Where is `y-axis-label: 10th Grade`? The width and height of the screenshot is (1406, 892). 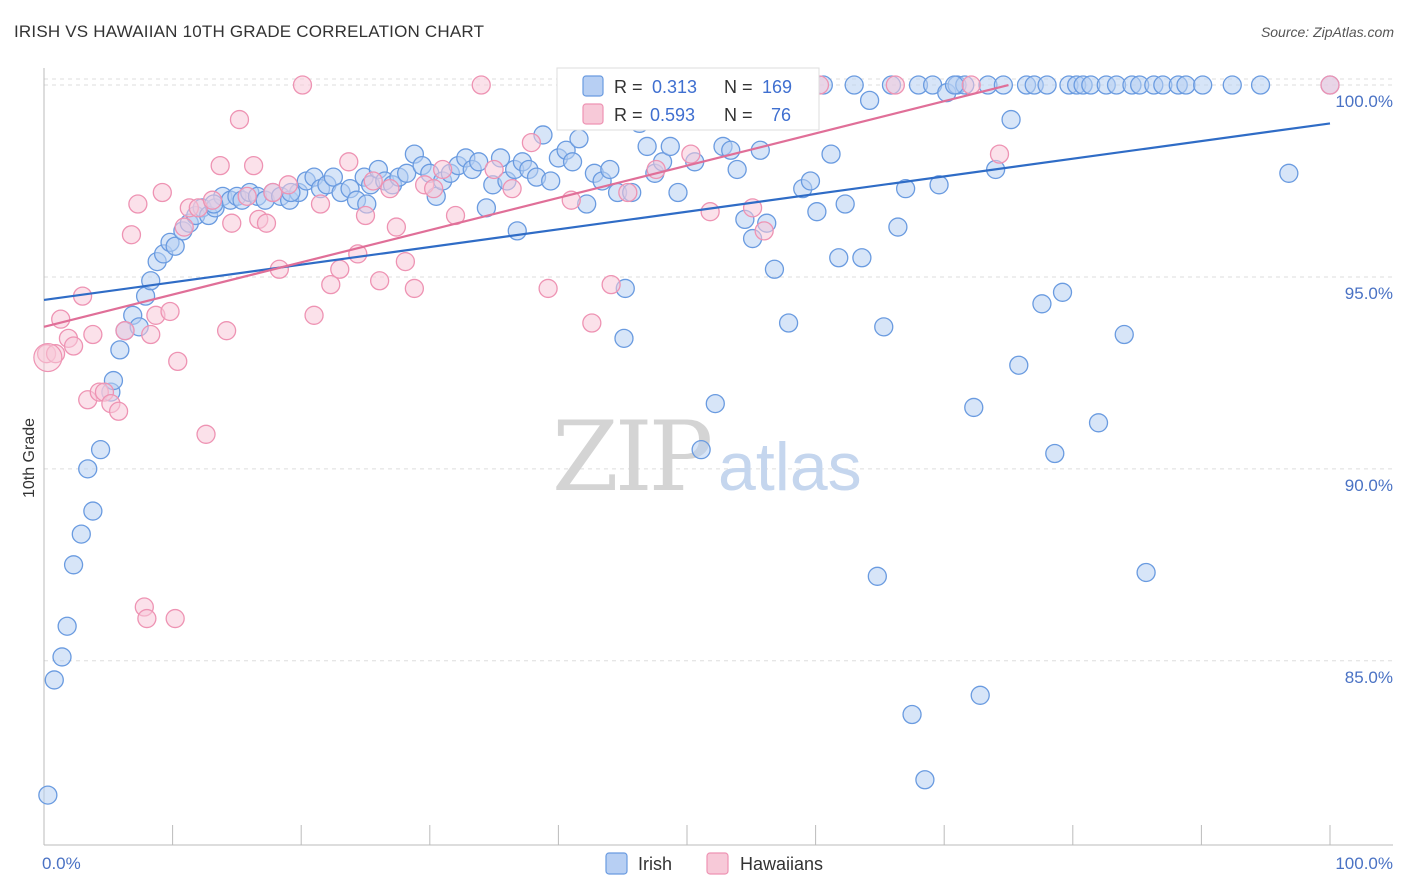
y-axis-label: 10th Grade is located at coordinates (29, 458).